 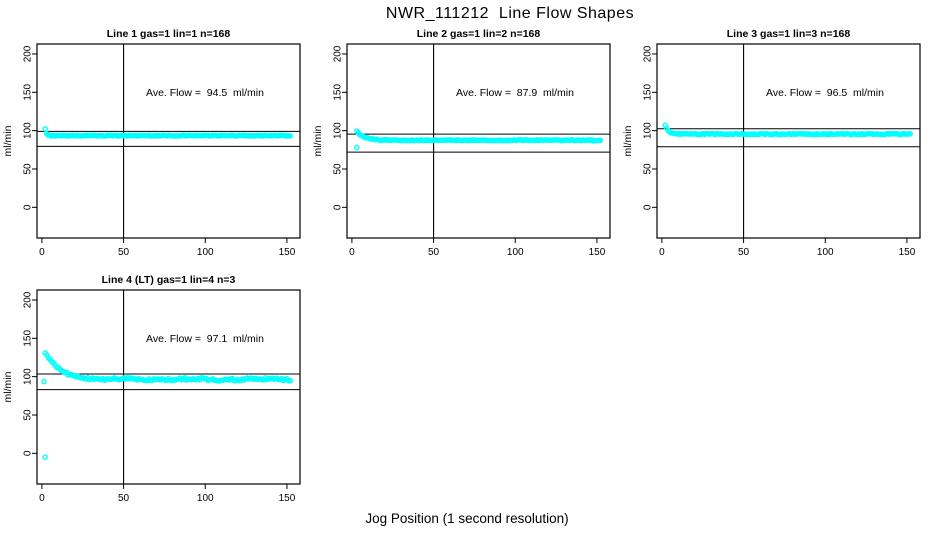 What do you see at coordinates (205, 339) in the screenshot?
I see `ave-flow-annotation: Ave. Flow = 97.1 ml/min` at bounding box center [205, 339].